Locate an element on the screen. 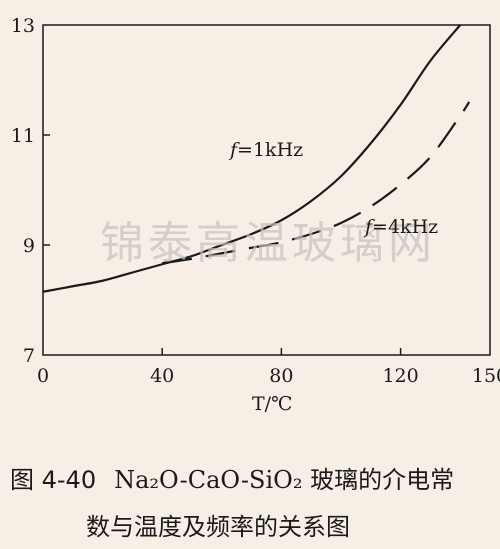 The height and width of the screenshot is (549, 500). x-tick-label-40: 40 is located at coordinates (162, 376).